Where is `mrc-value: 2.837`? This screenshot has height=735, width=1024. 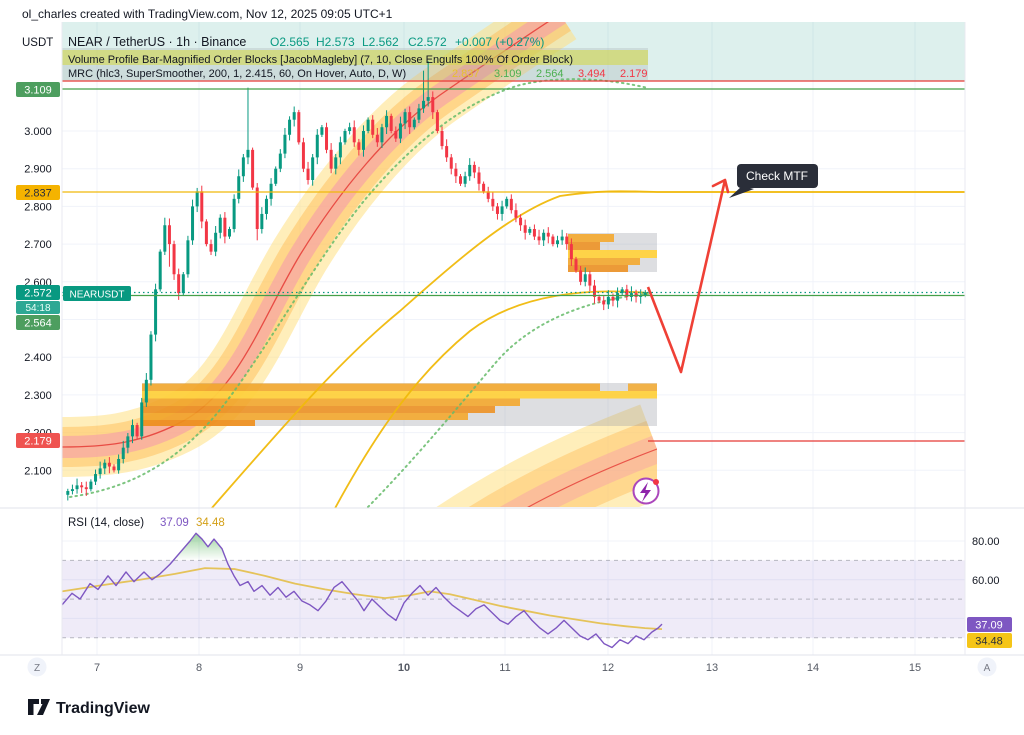
mrc-value: 2.837 is located at coordinates (466, 74).